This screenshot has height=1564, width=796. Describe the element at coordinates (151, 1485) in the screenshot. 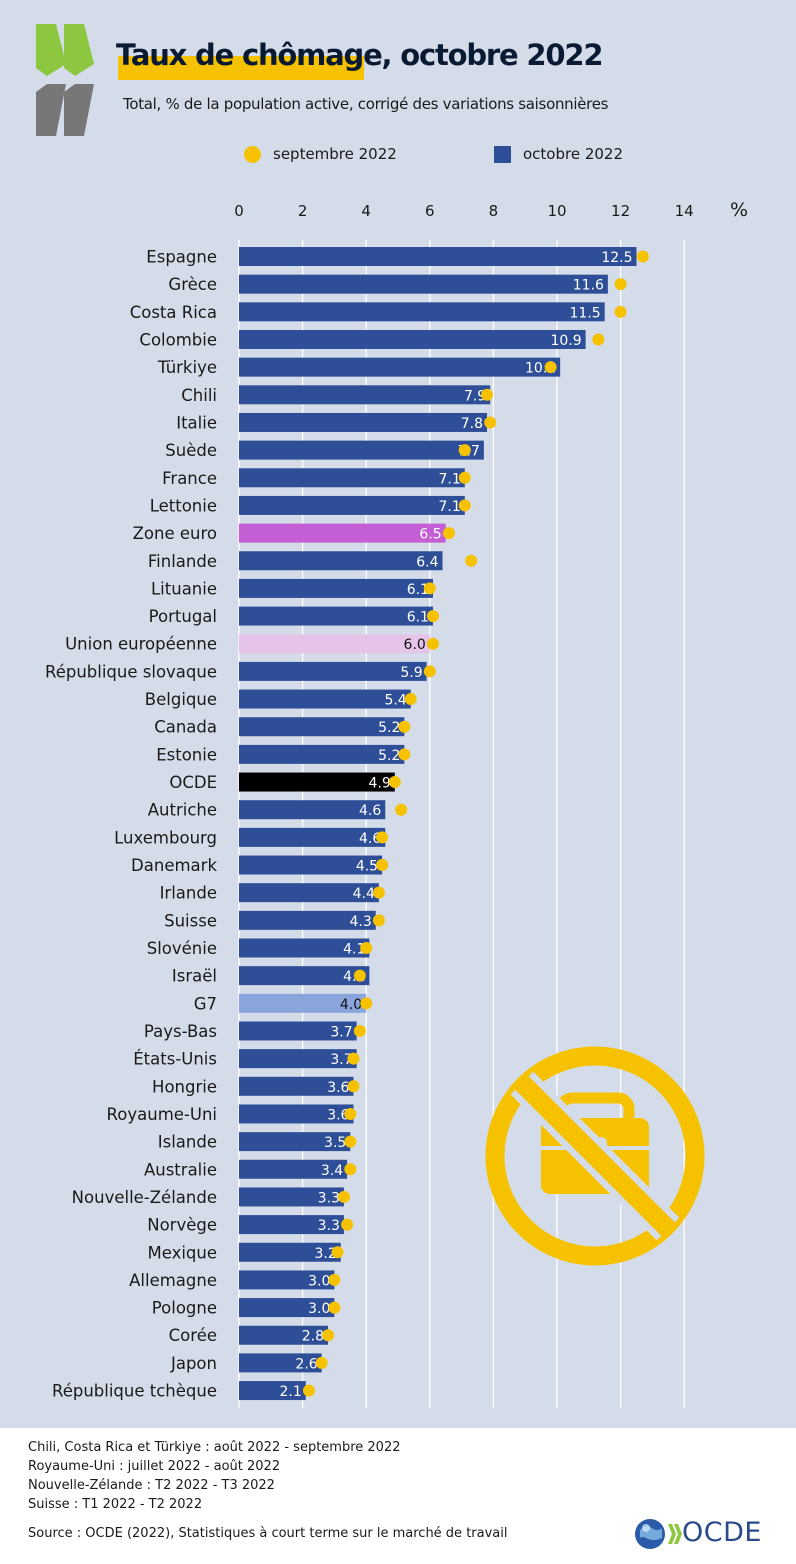

I see `note-line: Nouvelle-Zélande : T2 2022 - T3 2022` at that location.